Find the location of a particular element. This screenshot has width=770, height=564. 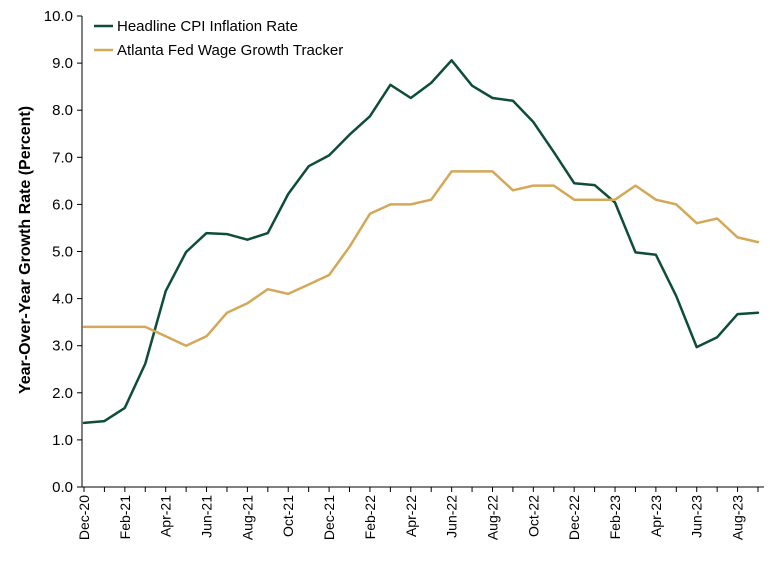

x-tick-label: Oct-22 is located at coordinates (533, 516).